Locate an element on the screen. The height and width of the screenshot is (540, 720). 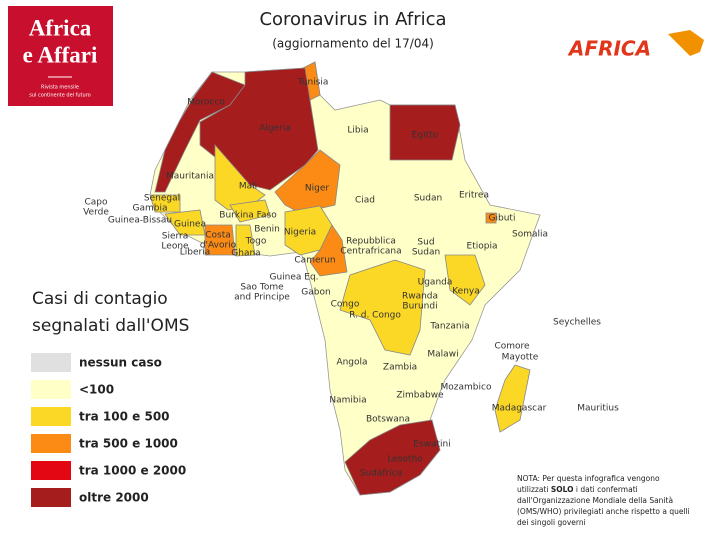
legend-label: nessun caso is located at coordinates (120, 363).